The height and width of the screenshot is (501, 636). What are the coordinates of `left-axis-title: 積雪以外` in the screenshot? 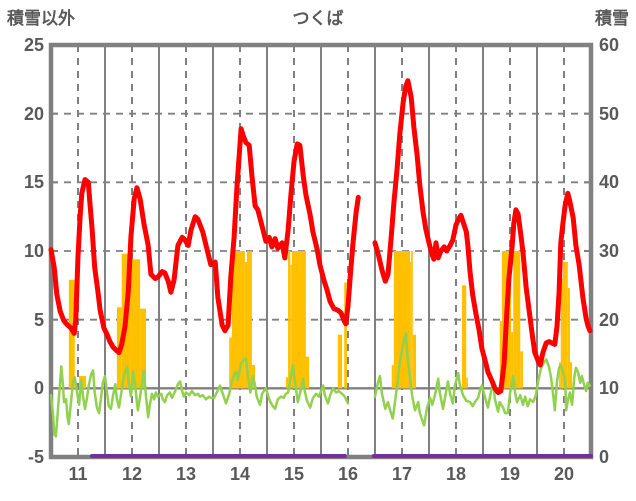 It's located at (41, 18).